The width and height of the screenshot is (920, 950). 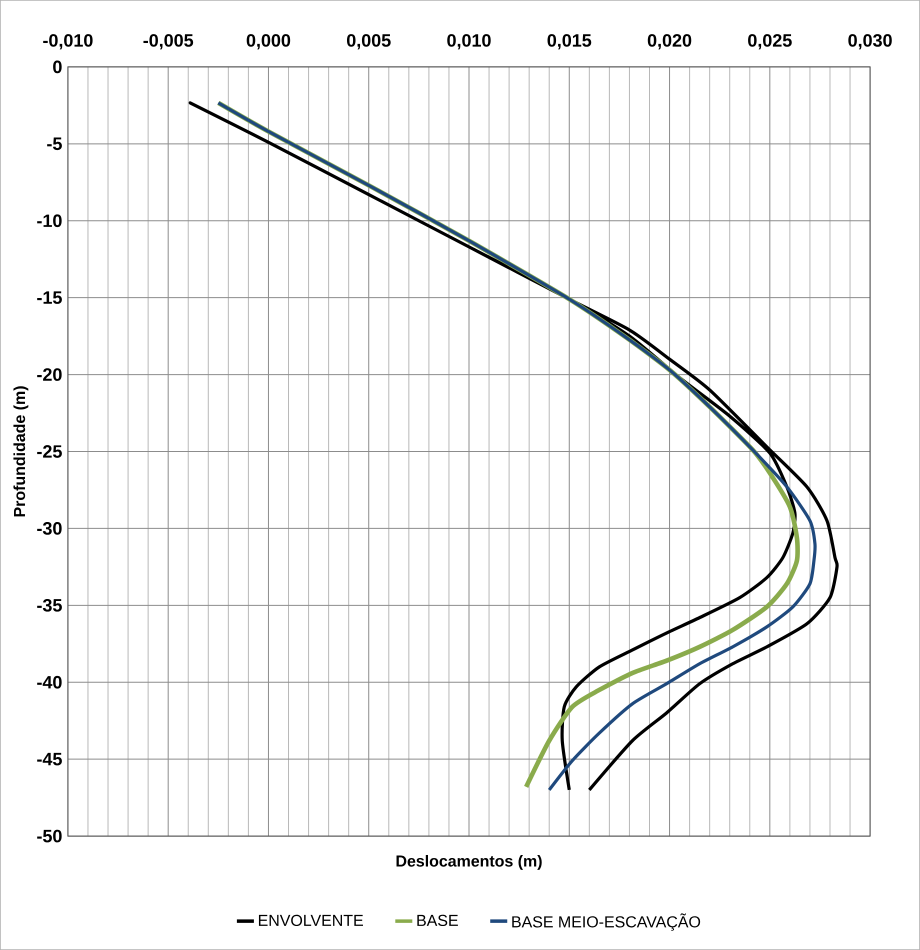 I want to click on y-tick-label: -35, so click(x=49, y=605).